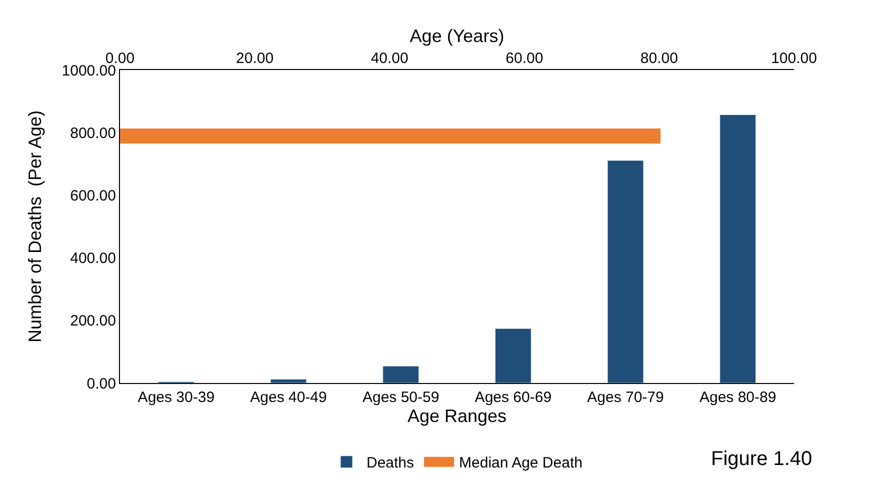  Describe the element at coordinates (761, 459) in the screenshot. I see `caption: Figure 1.40` at that location.